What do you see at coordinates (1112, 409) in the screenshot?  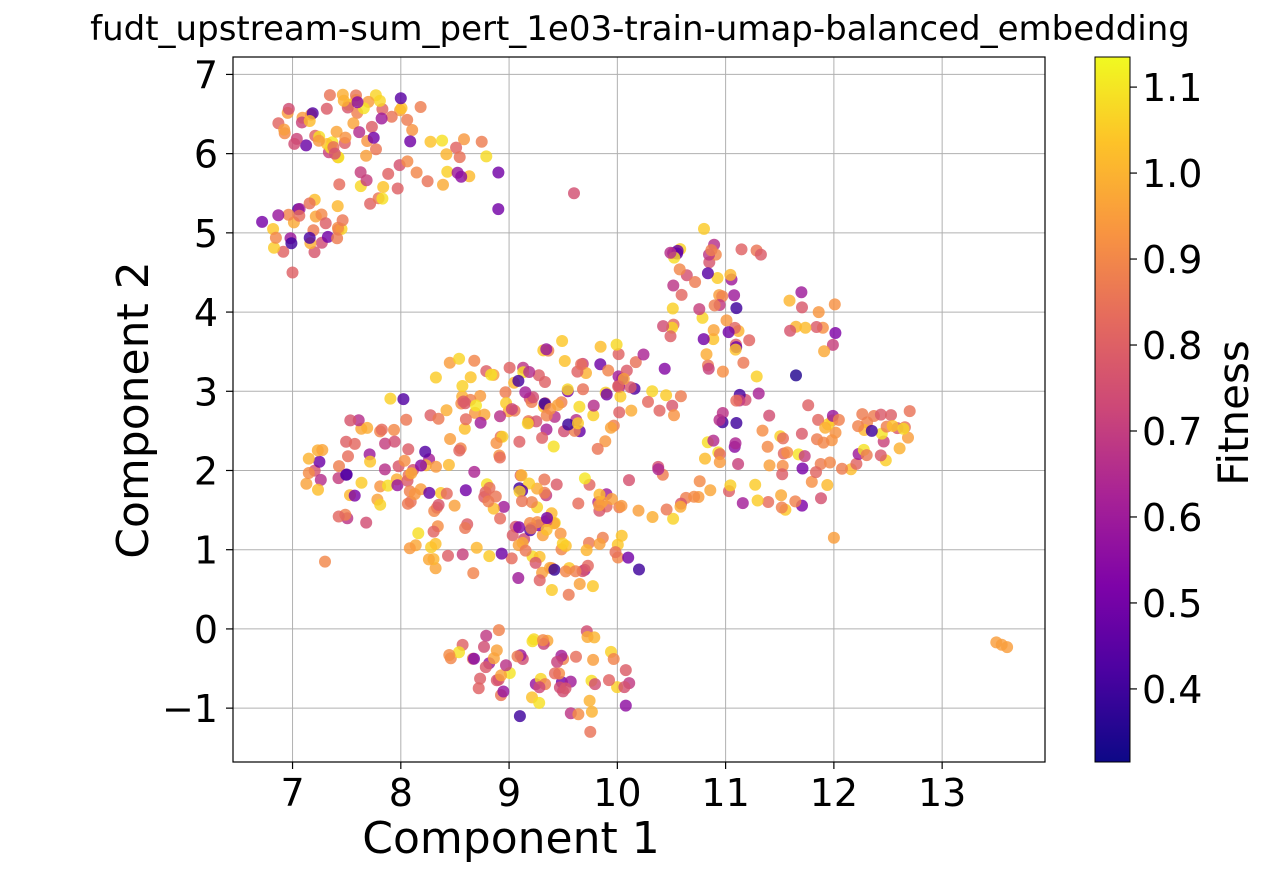 I see `colorbar` at bounding box center [1112, 409].